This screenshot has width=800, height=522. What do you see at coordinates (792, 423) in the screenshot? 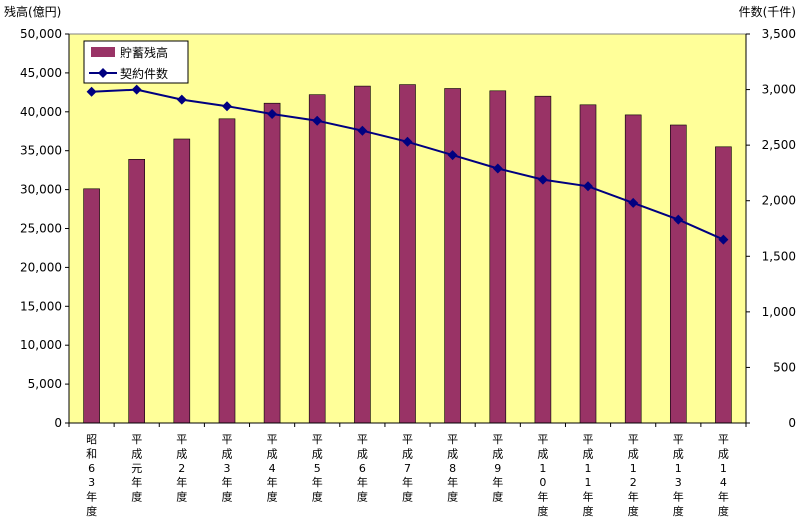
I see `y-right-tick-label: 0` at bounding box center [792, 423].